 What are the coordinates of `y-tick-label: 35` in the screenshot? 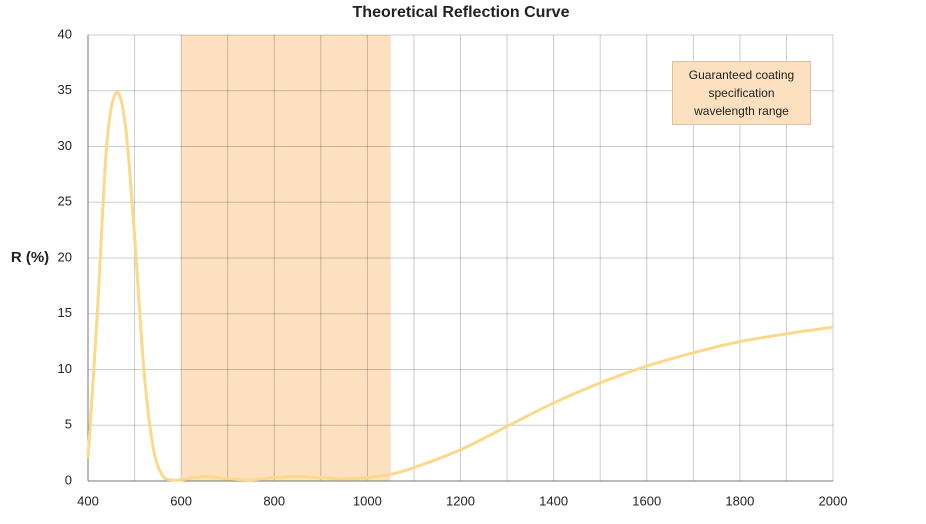 It's located at (65, 89).